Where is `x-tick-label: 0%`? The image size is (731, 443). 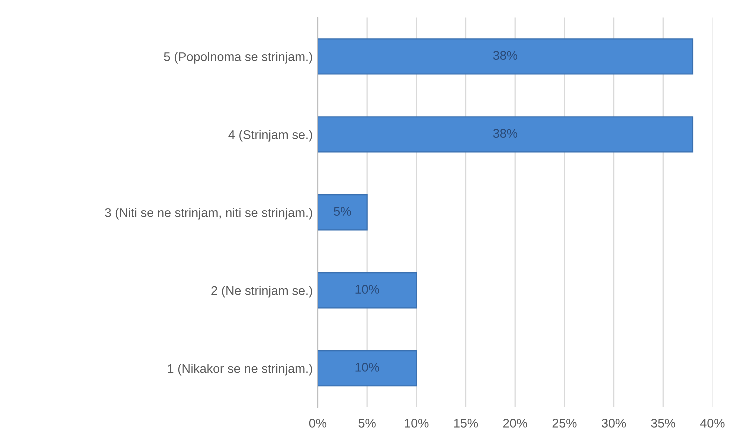 x-tick-label: 0% is located at coordinates (318, 423).